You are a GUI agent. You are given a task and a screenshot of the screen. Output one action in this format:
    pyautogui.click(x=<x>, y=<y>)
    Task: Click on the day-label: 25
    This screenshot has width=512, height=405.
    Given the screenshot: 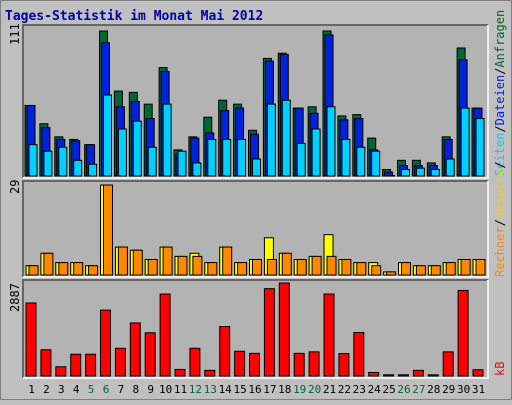 What is the action you would take?
    pyautogui.click(x=388, y=389)
    